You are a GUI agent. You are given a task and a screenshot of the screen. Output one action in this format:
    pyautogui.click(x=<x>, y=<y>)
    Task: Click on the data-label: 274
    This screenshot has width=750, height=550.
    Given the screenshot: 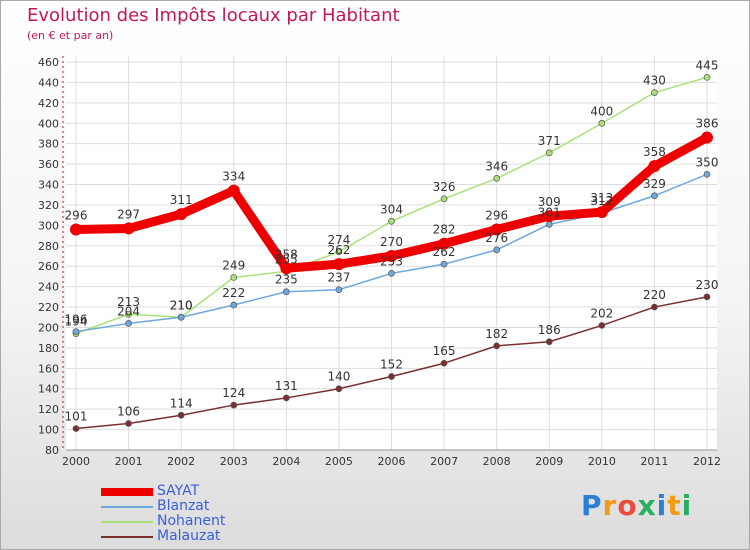 What is the action you would take?
    pyautogui.click(x=338, y=240)
    